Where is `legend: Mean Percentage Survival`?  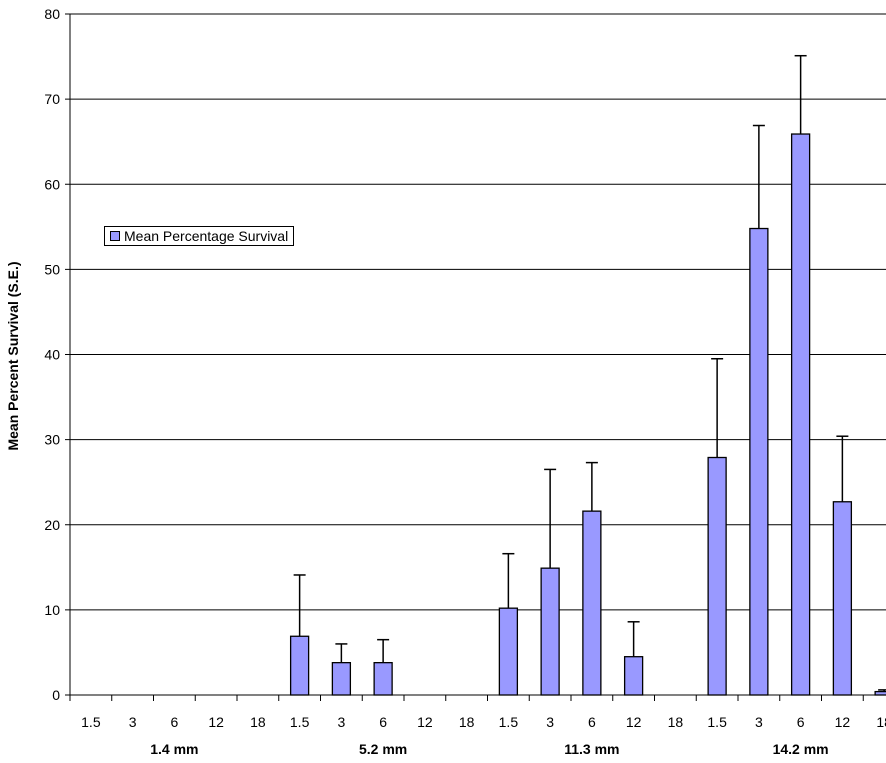 legend: Mean Percentage Survival is located at coordinates (199, 236).